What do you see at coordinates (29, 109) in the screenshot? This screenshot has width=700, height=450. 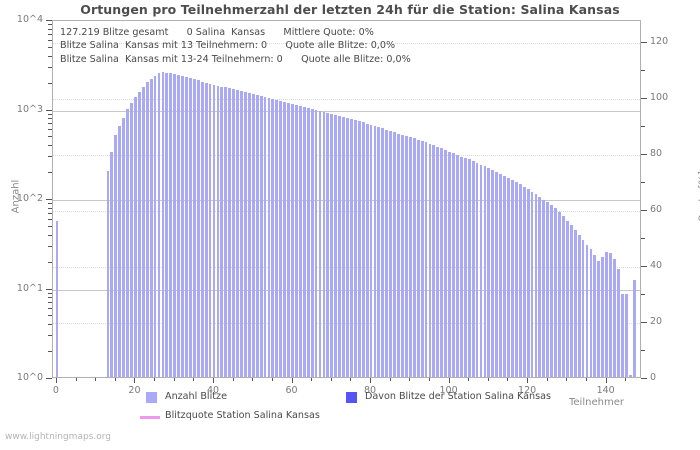 I see `y-axis-tick-label: 10^3` at bounding box center [29, 109].